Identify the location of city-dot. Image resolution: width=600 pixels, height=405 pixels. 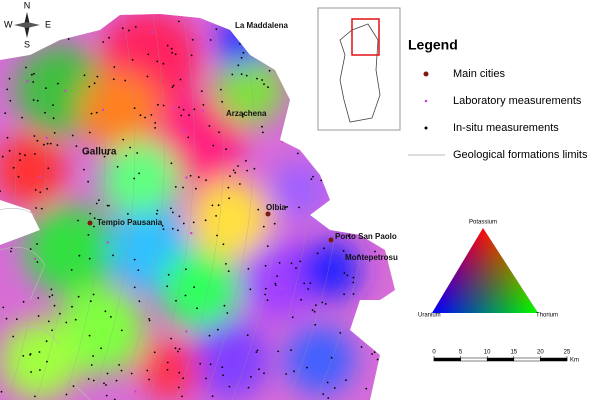
(268, 214).